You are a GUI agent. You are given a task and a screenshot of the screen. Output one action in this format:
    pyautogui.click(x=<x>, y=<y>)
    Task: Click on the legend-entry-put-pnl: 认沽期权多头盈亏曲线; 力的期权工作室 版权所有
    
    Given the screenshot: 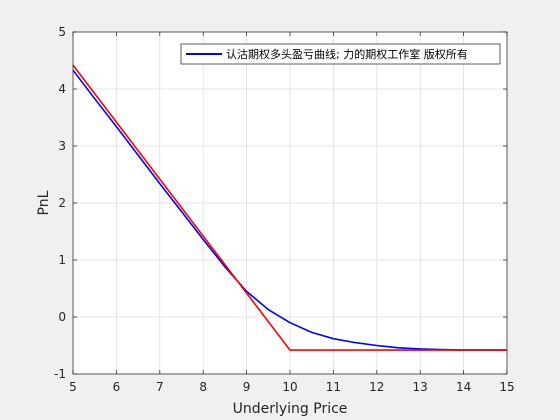 What is the action you would take?
    pyautogui.click(x=347, y=54)
    